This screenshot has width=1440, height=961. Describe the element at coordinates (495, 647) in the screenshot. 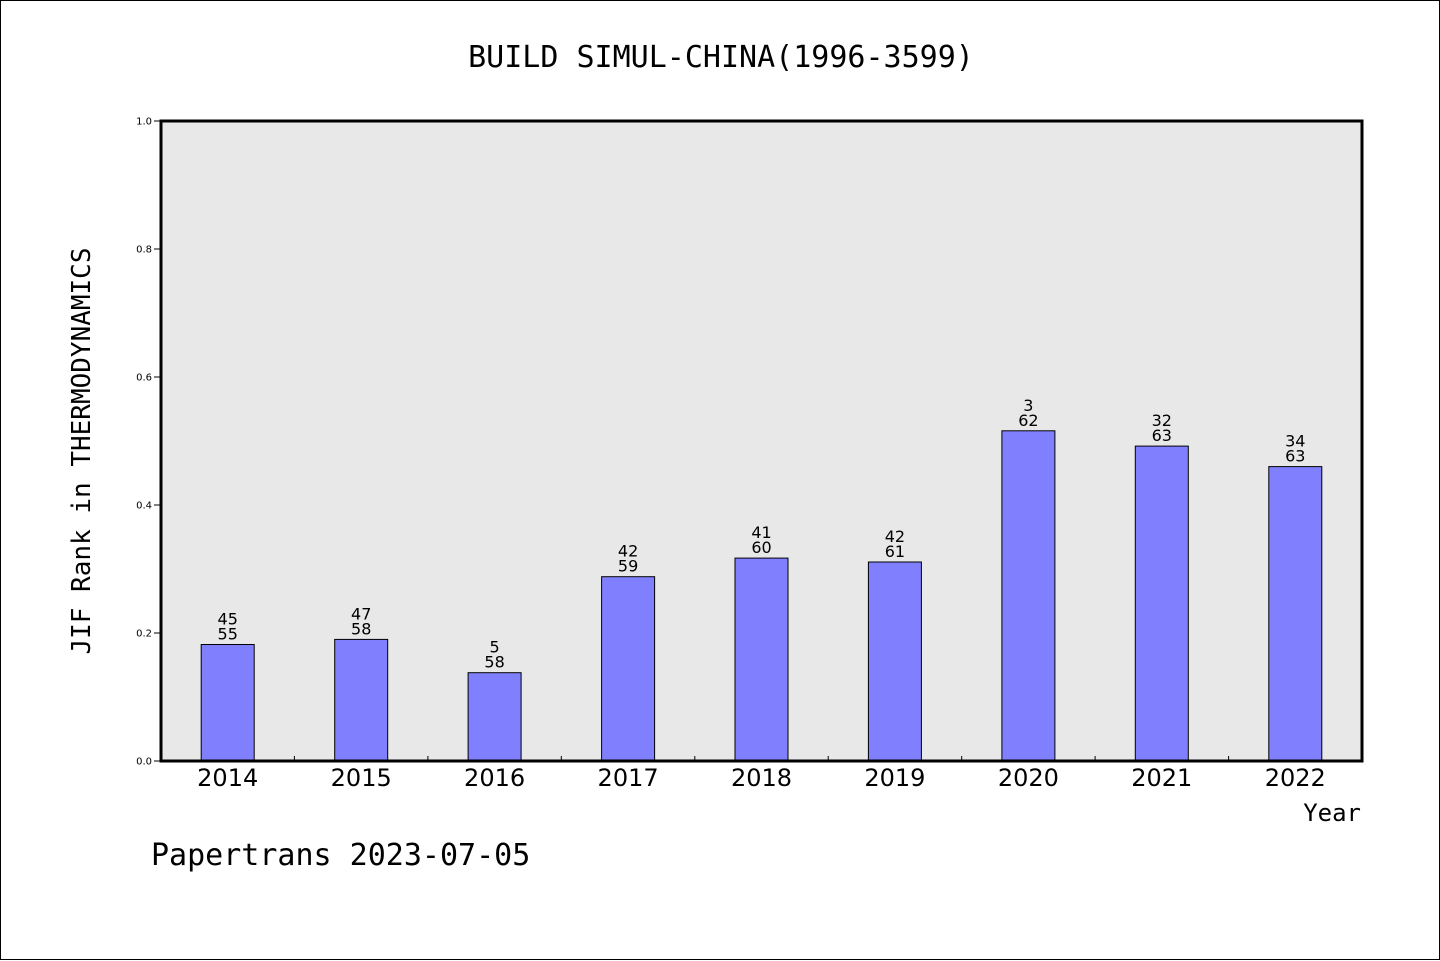

I see `bar-rank-label: 5` at that location.